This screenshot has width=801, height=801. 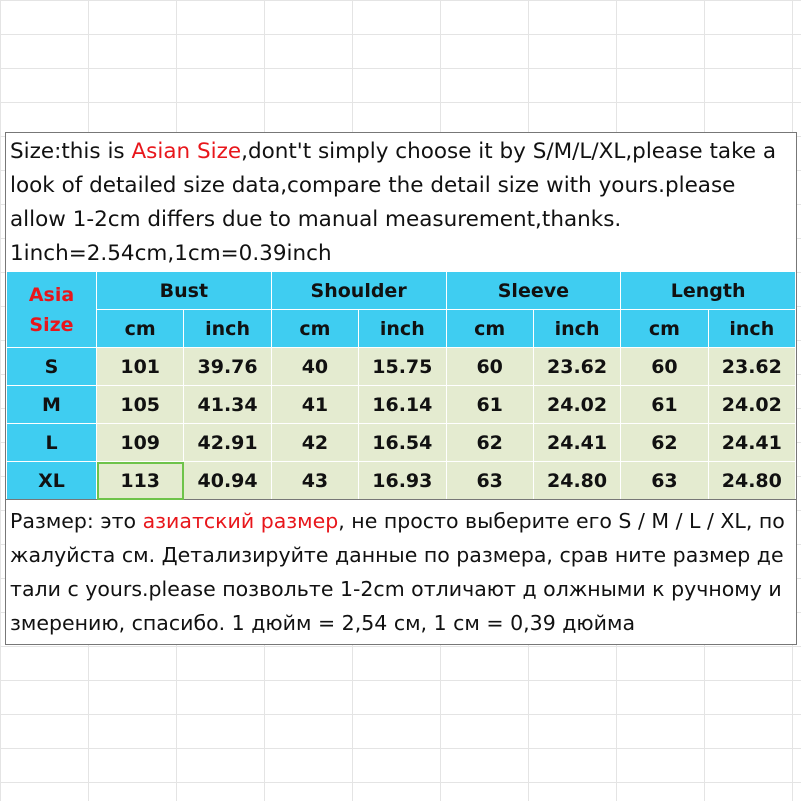 I want to click on table-cell: XL, so click(x=51, y=480).